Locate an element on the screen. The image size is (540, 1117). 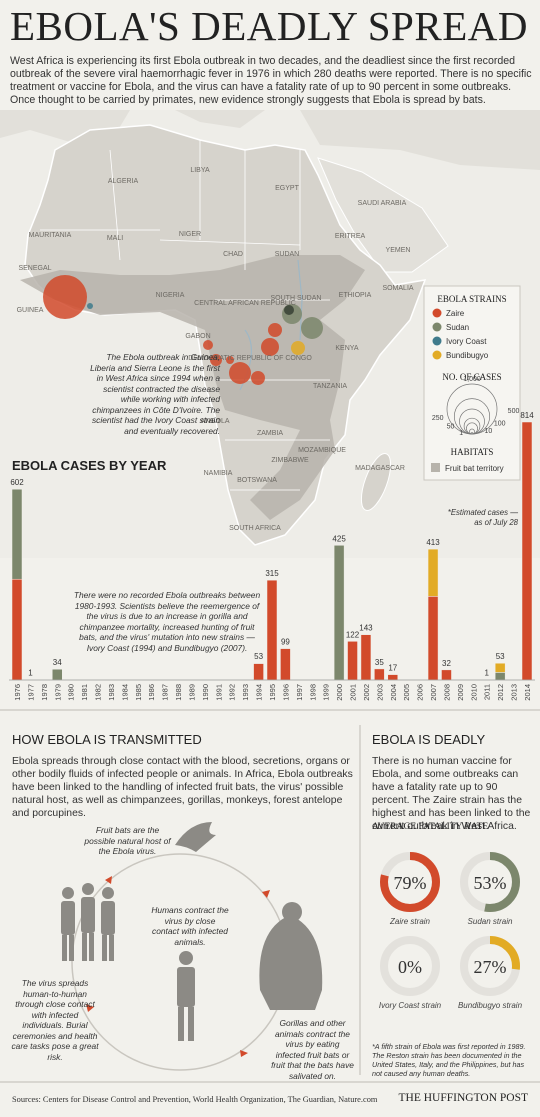
country-label: BOTSWANA is located at coordinates (257, 480).